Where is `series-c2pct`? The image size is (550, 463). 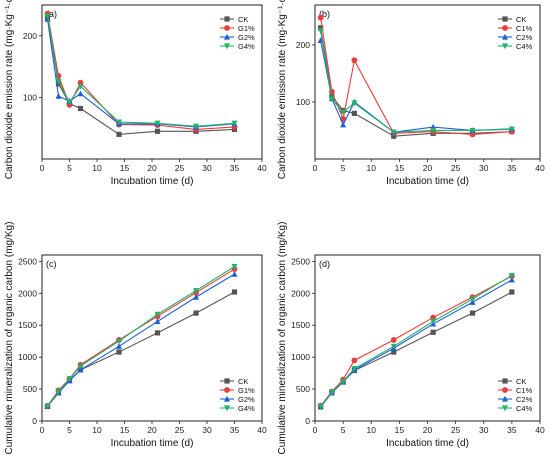
series-c2pct is located at coordinates (416, 86).